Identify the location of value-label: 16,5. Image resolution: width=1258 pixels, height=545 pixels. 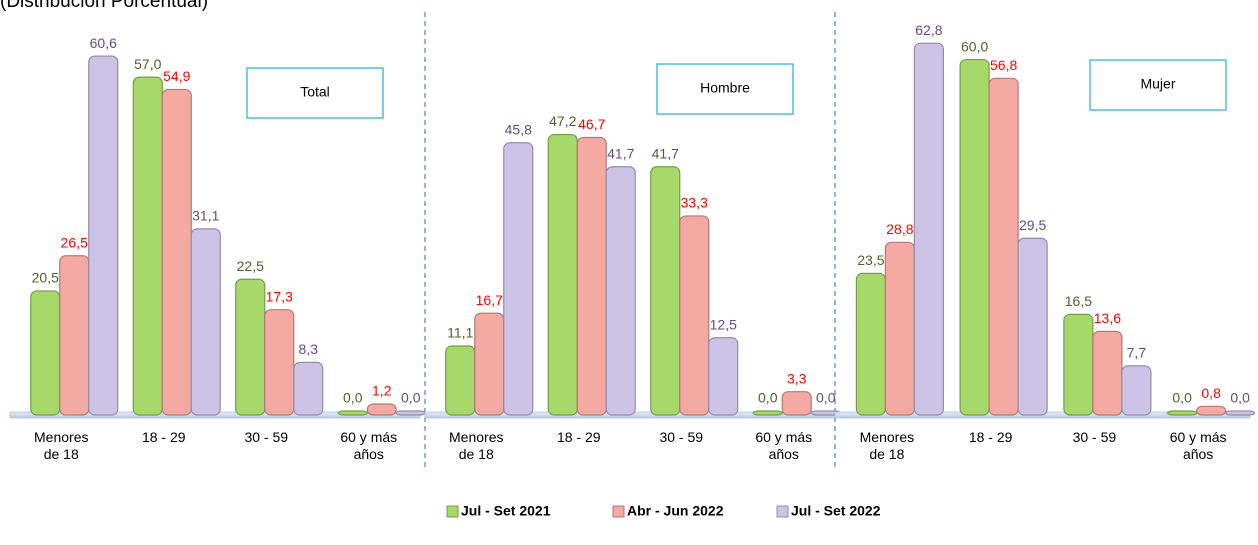
(1078, 301).